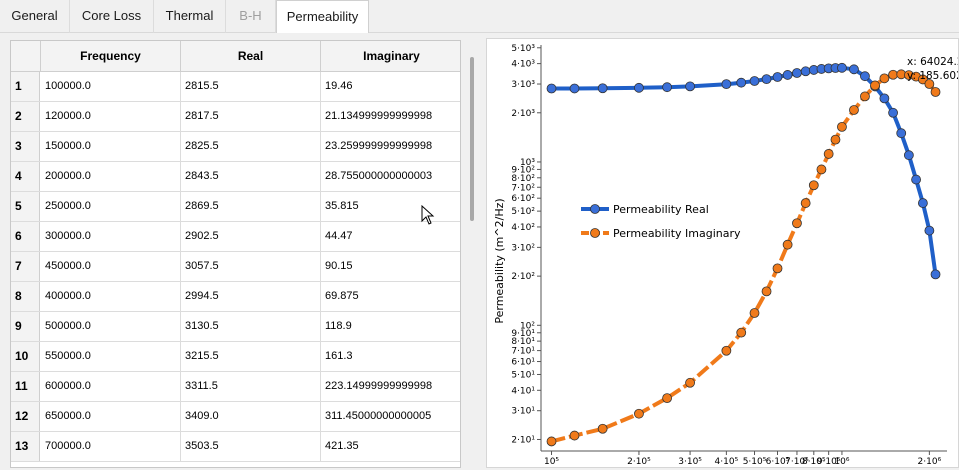 Image resolution: width=959 pixels, height=470 pixels. What do you see at coordinates (251, 326) in the screenshot?
I see `cell-real: 3130.5` at bounding box center [251, 326].